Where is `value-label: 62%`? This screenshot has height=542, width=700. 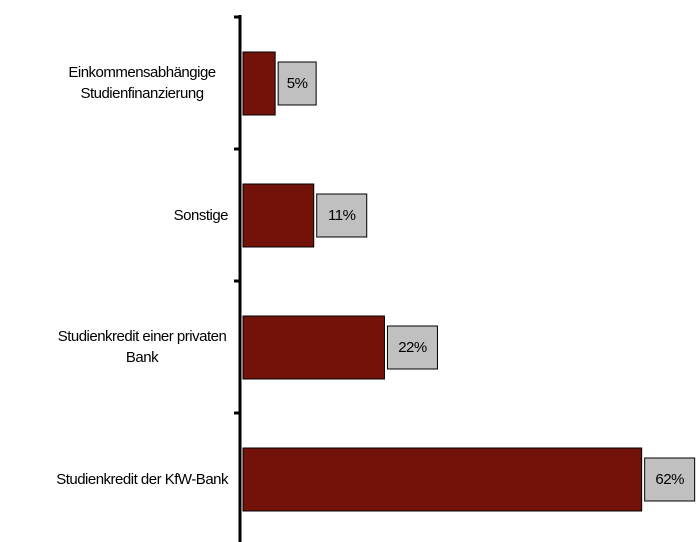
value-label: 62% is located at coordinates (669, 479).